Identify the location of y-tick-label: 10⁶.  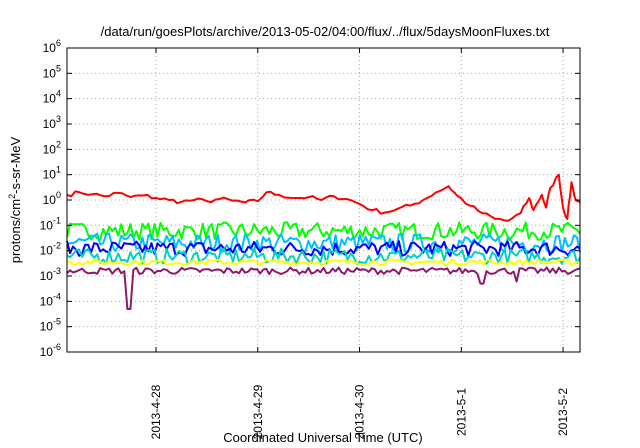
(52, 46).